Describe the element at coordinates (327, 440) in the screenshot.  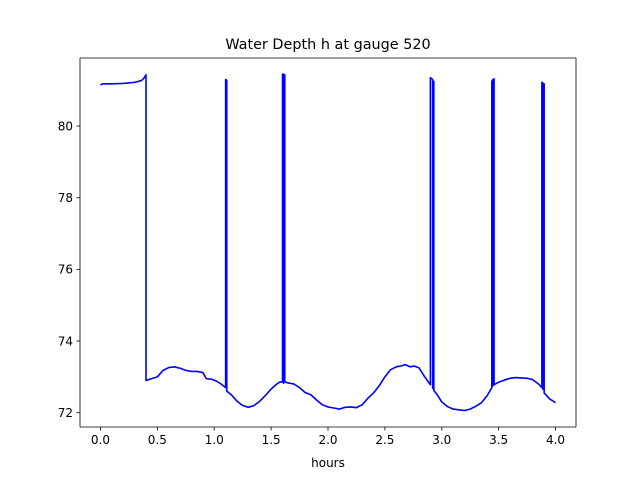
I see `x-tick-label: 2.0` at that location.